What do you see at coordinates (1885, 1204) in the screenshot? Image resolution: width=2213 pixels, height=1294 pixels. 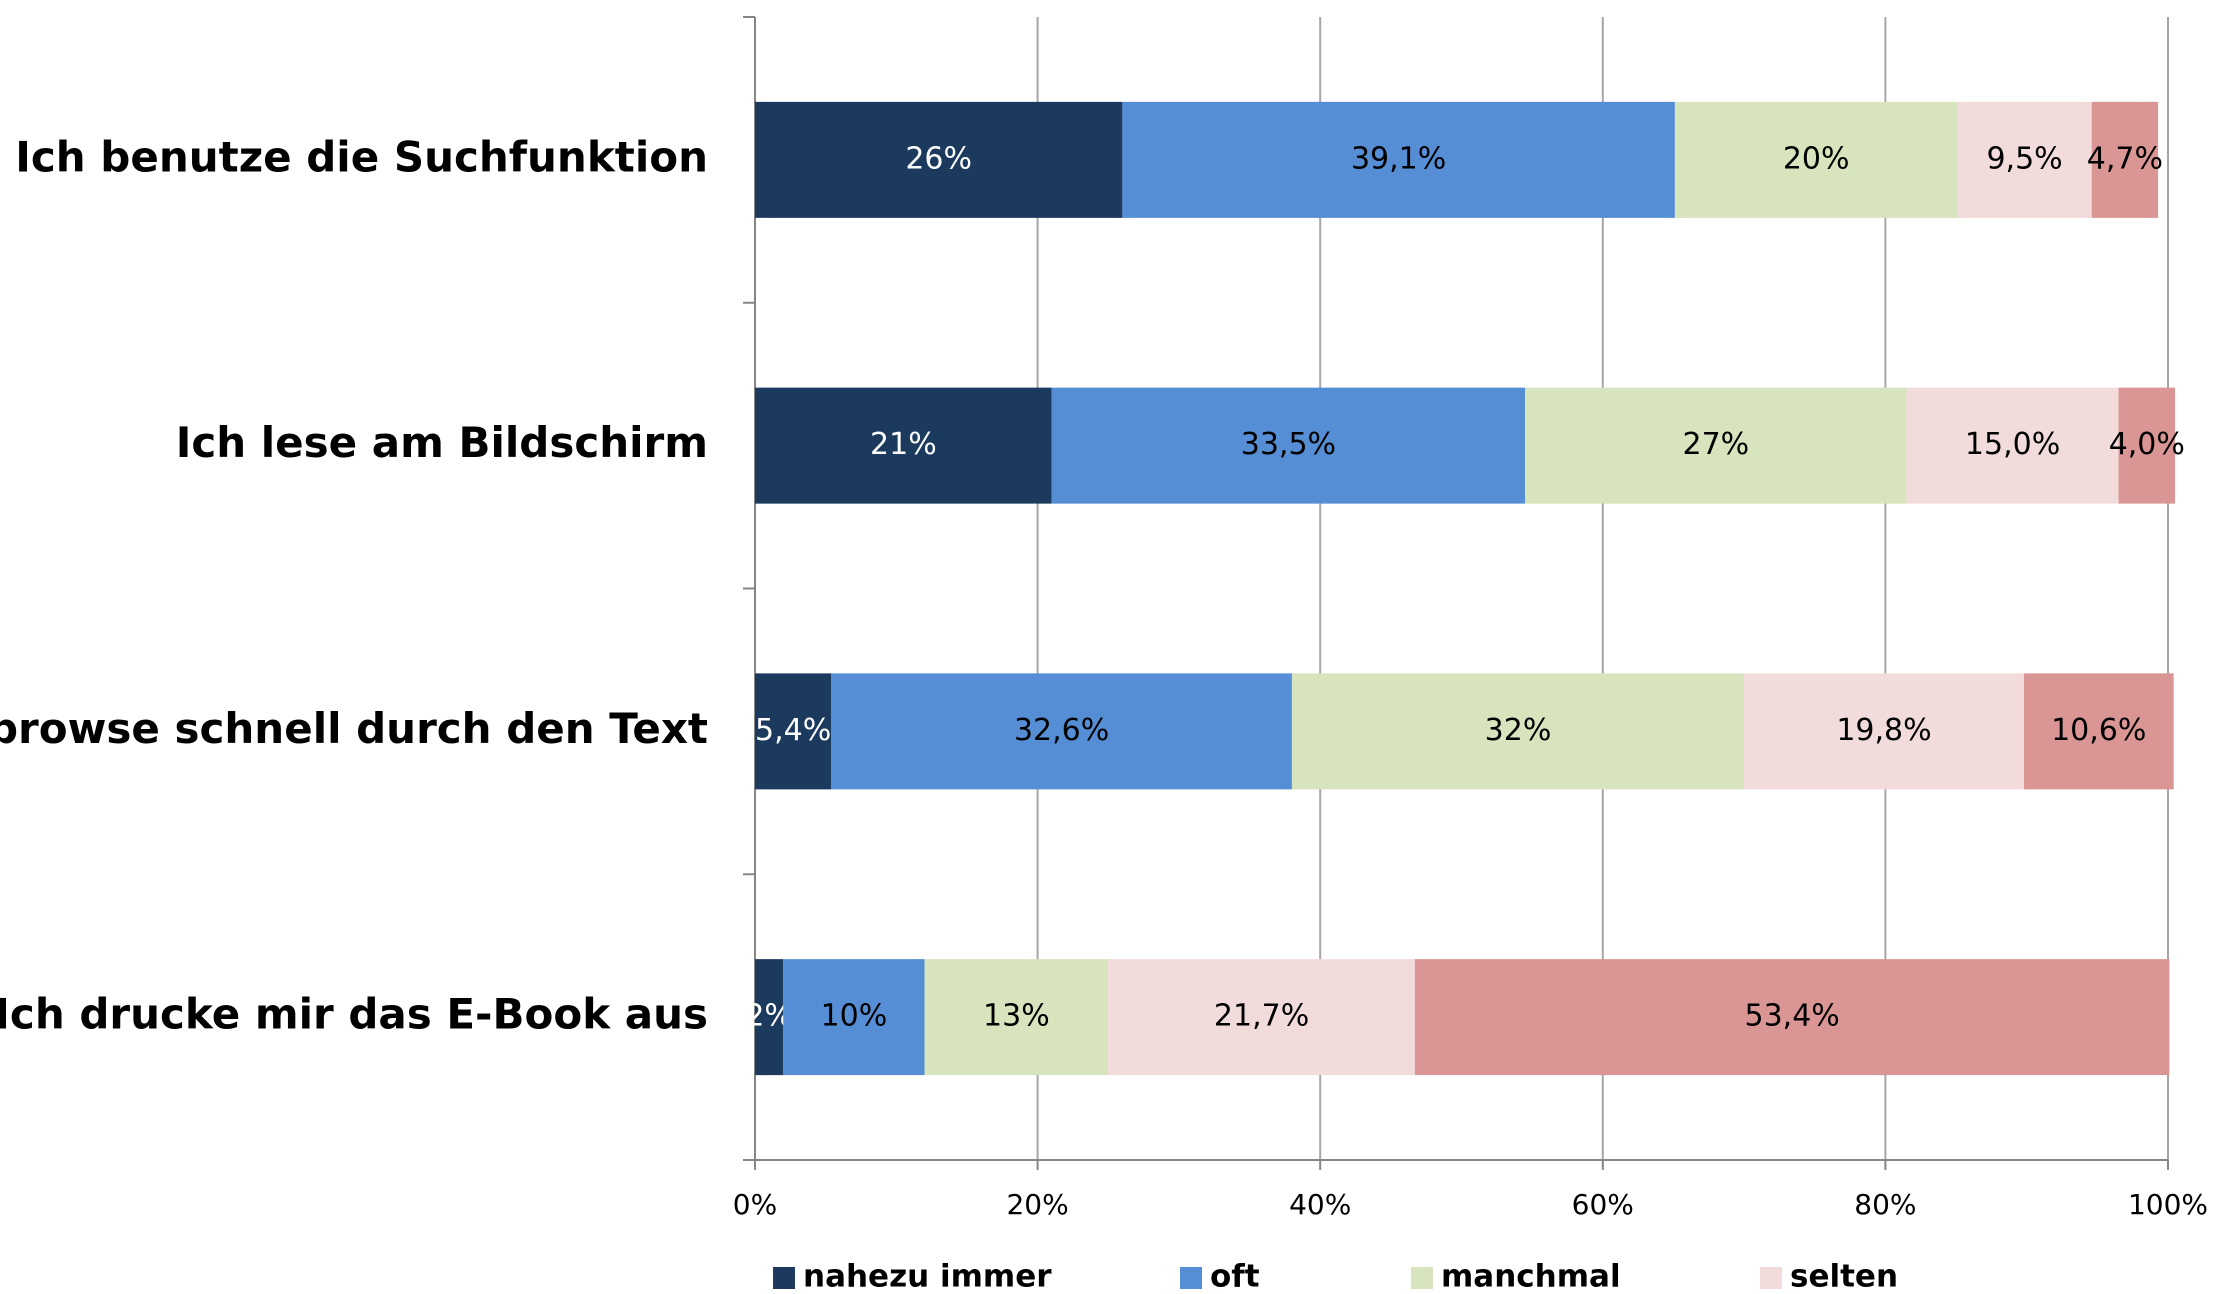 I see `x-tick-label: 80%` at bounding box center [1885, 1204].